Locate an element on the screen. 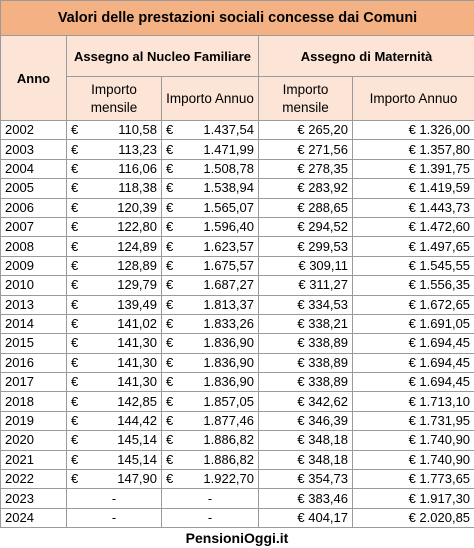  amount-cell: € 383,46 is located at coordinates (305, 498).